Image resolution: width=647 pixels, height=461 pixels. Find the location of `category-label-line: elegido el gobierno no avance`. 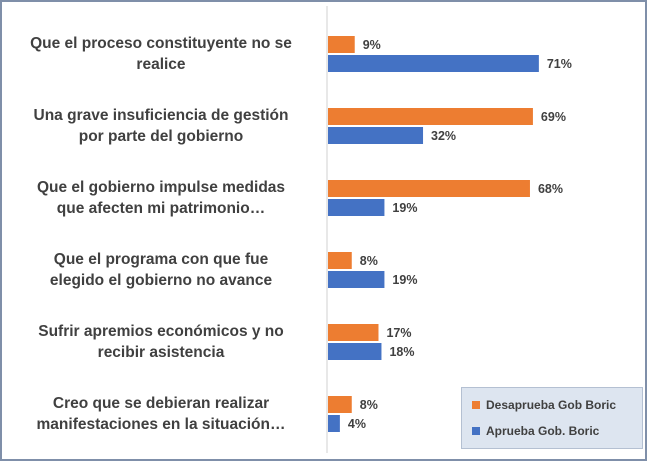

category-label-line: elegido el gobierno no avance is located at coordinates (161, 280).